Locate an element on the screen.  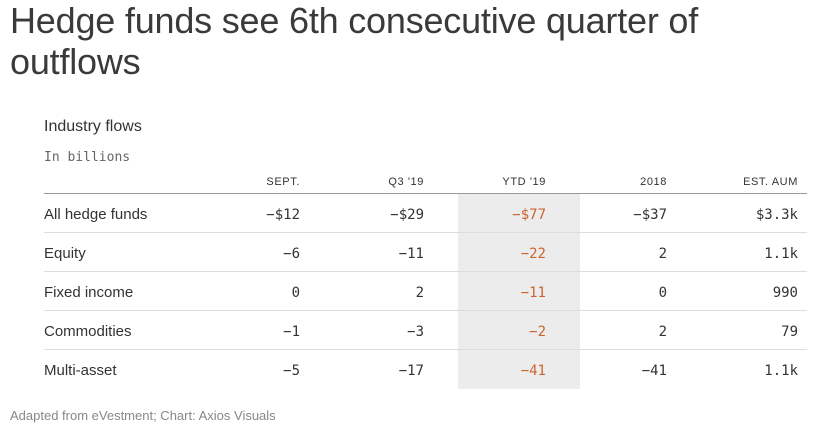
cell-equity-q3-19: −11 is located at coordinates (411, 254).